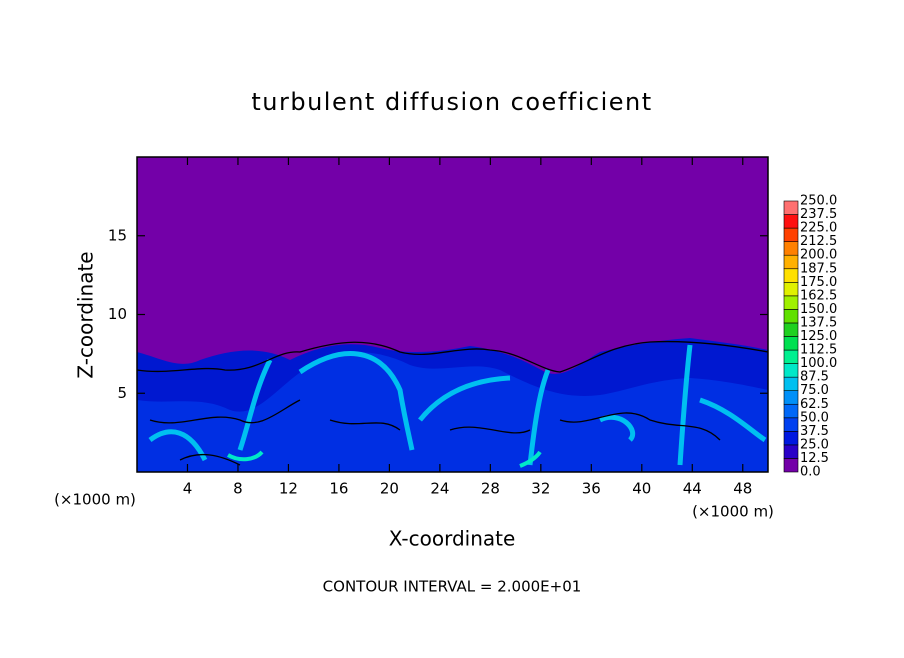  What do you see at coordinates (818, 309) in the screenshot?
I see `colorbar-label: 150.0` at bounding box center [818, 309].